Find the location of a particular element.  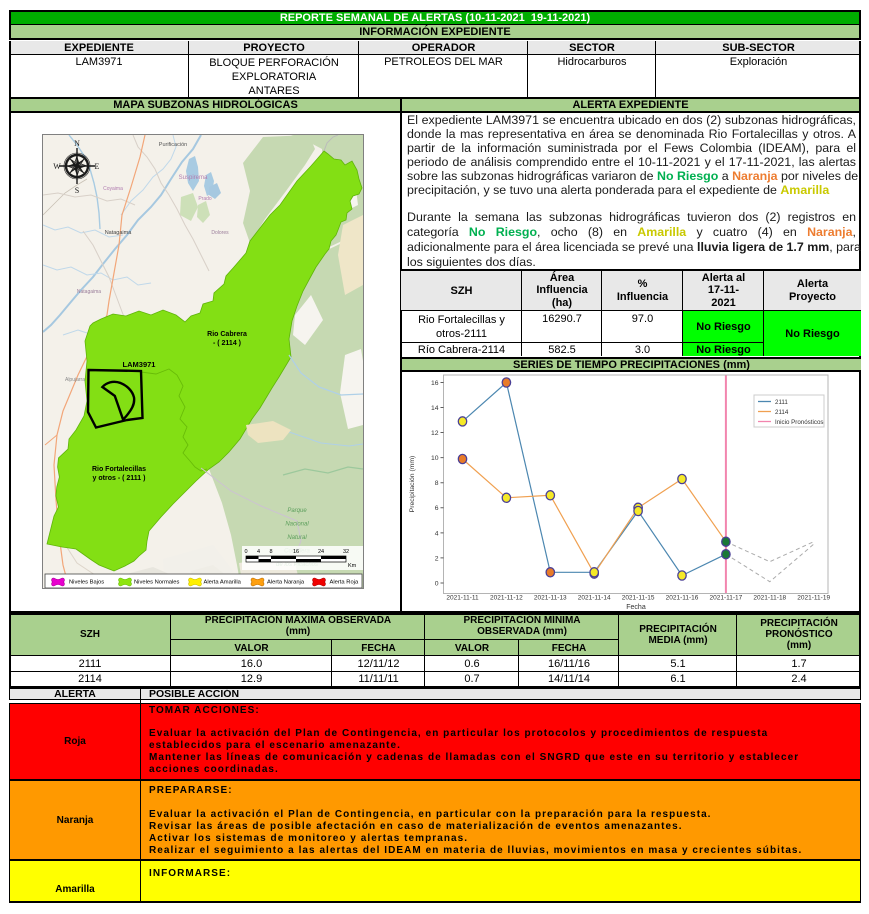

svg-text: Alerta Roja is located at coordinates (344, 582).